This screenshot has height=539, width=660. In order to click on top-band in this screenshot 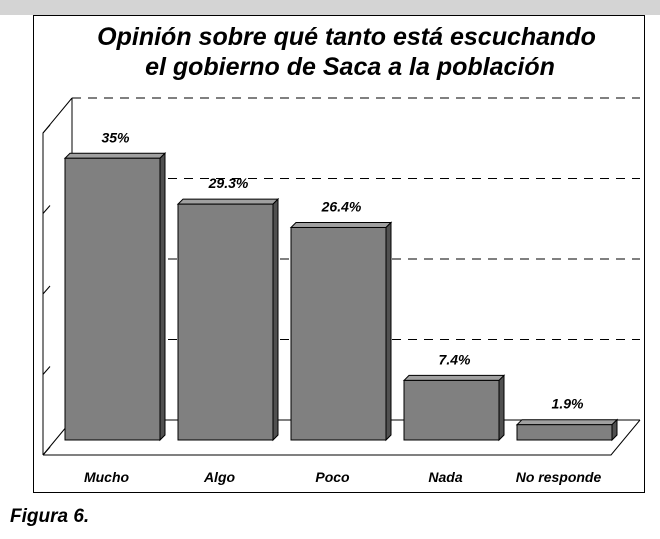, I will do `click(330, 7)`.